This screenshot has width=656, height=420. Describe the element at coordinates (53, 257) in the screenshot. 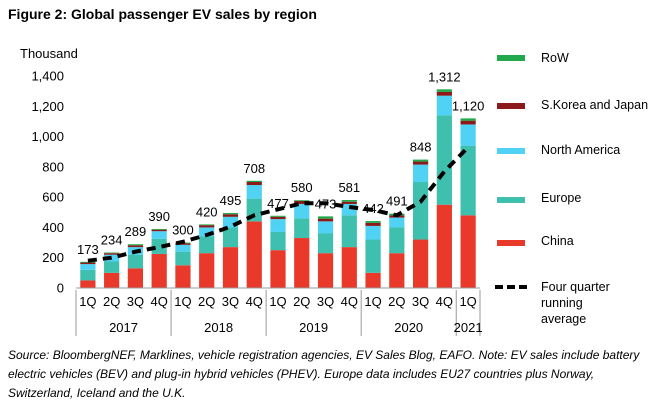

I see `y-tick-label: 200` at that location.